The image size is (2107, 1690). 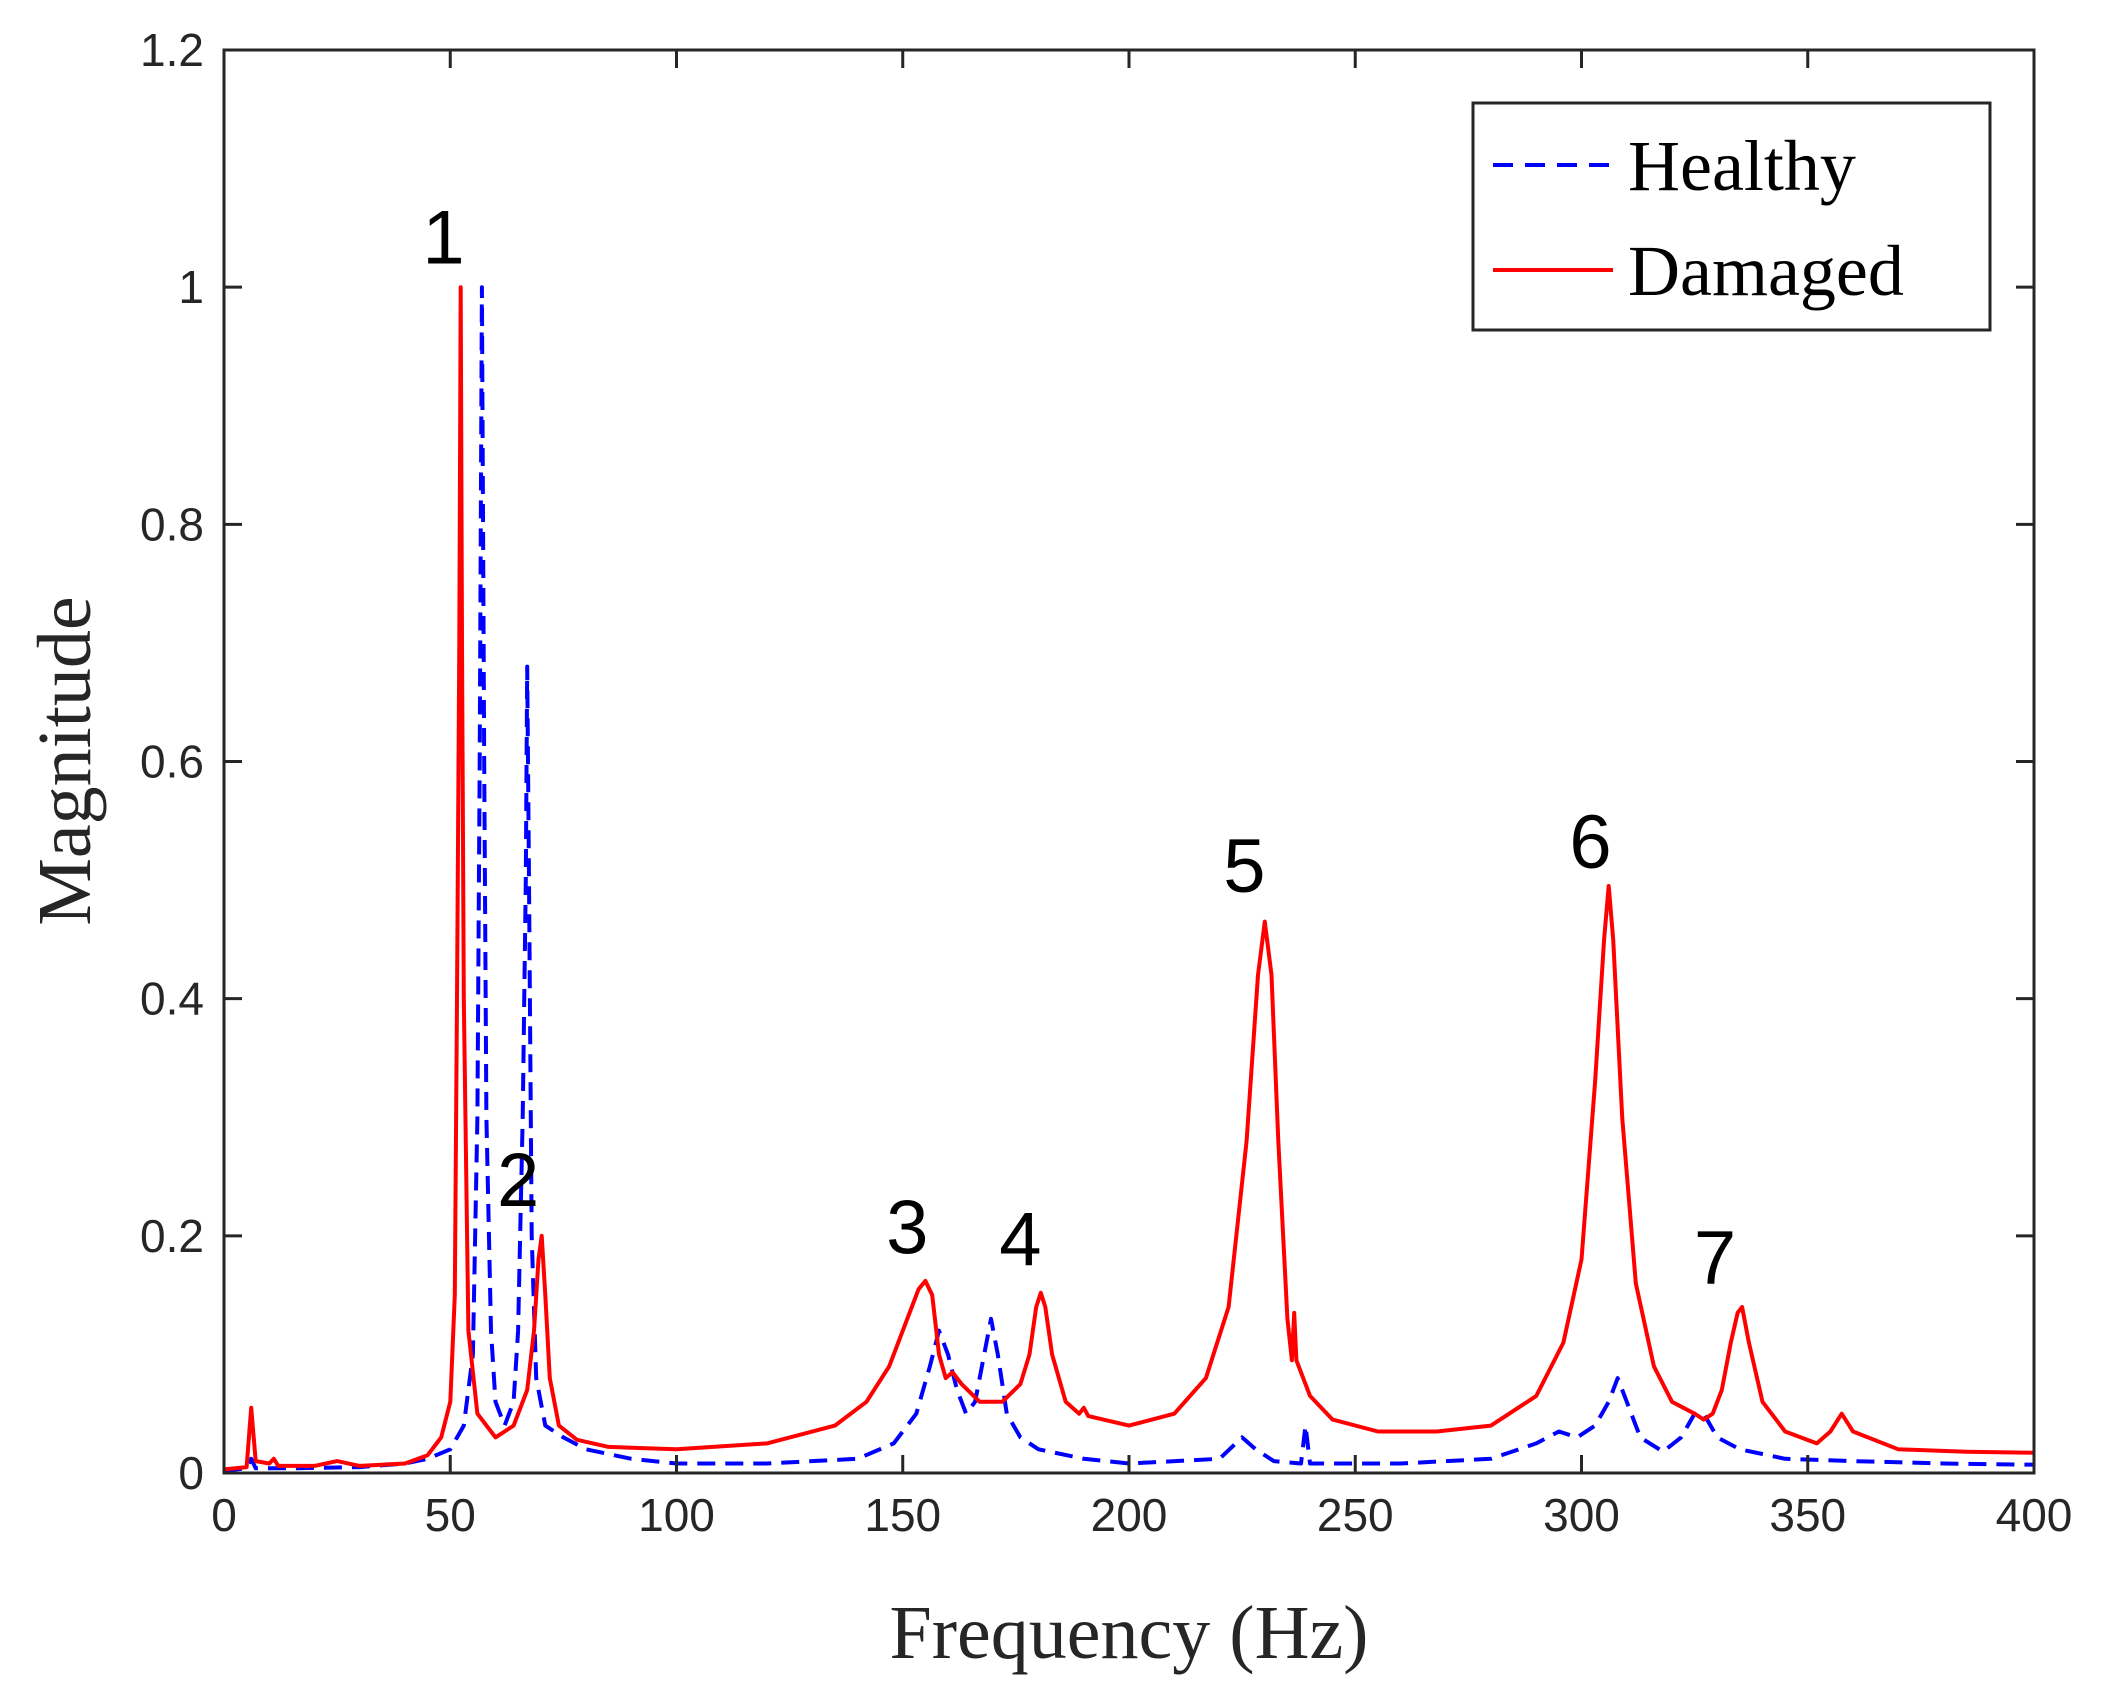 What do you see at coordinates (902, 1515) in the screenshot?
I see `x-tick-label: 150` at bounding box center [902, 1515].